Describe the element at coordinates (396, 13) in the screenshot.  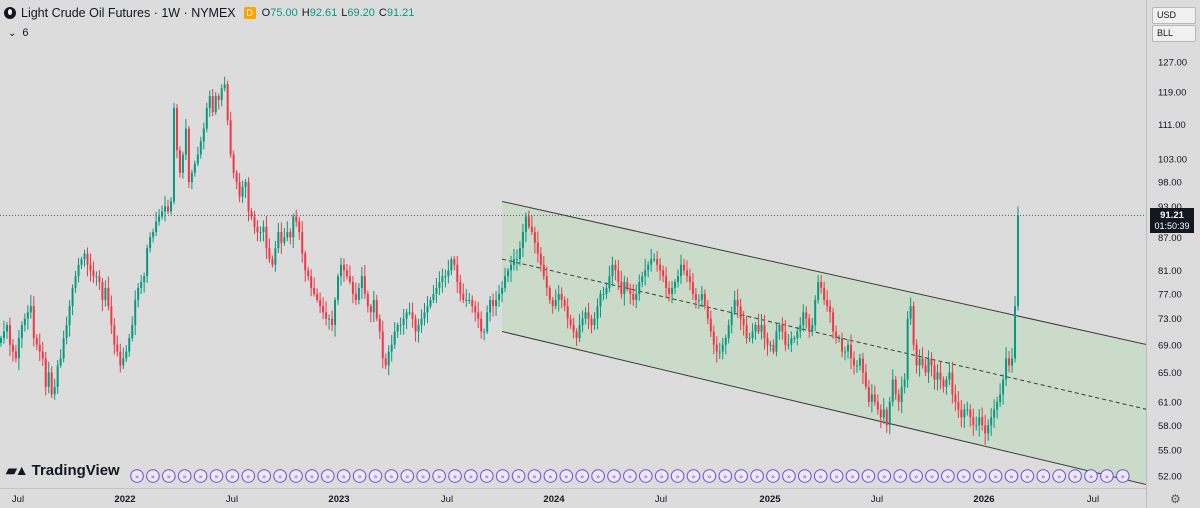
I see `close-value: C91.21` at that location.